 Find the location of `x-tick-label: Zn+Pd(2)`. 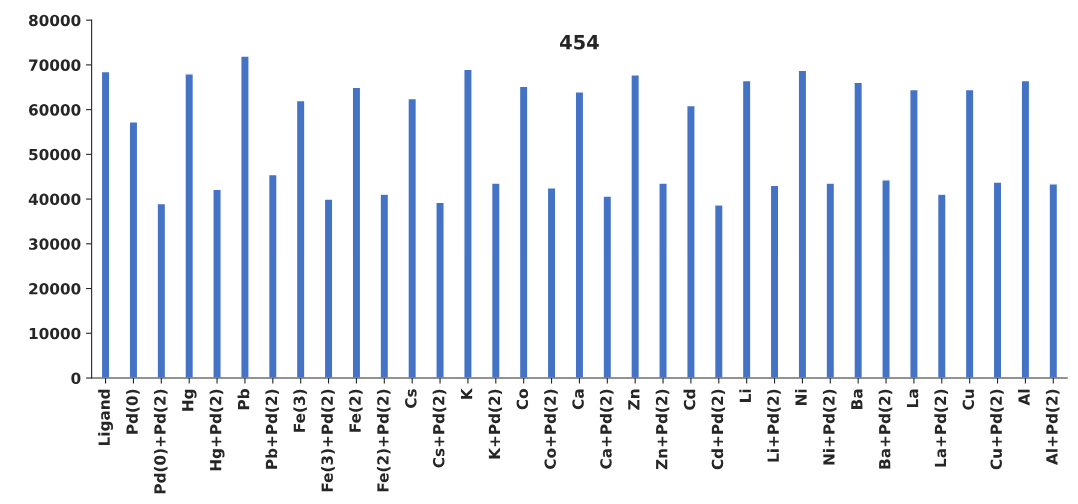

x-tick-label: Zn+Pd(2) is located at coordinates (662, 429).